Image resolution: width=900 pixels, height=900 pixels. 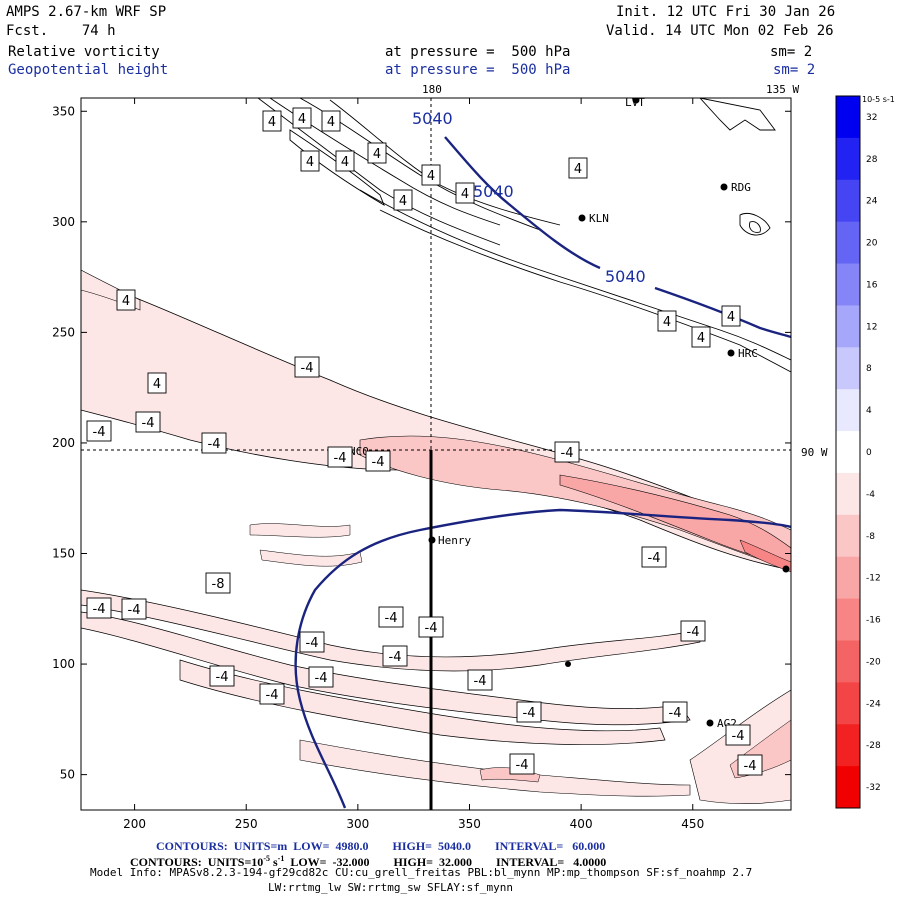 I want to click on height-label-2: 5040, so click(x=493, y=191).